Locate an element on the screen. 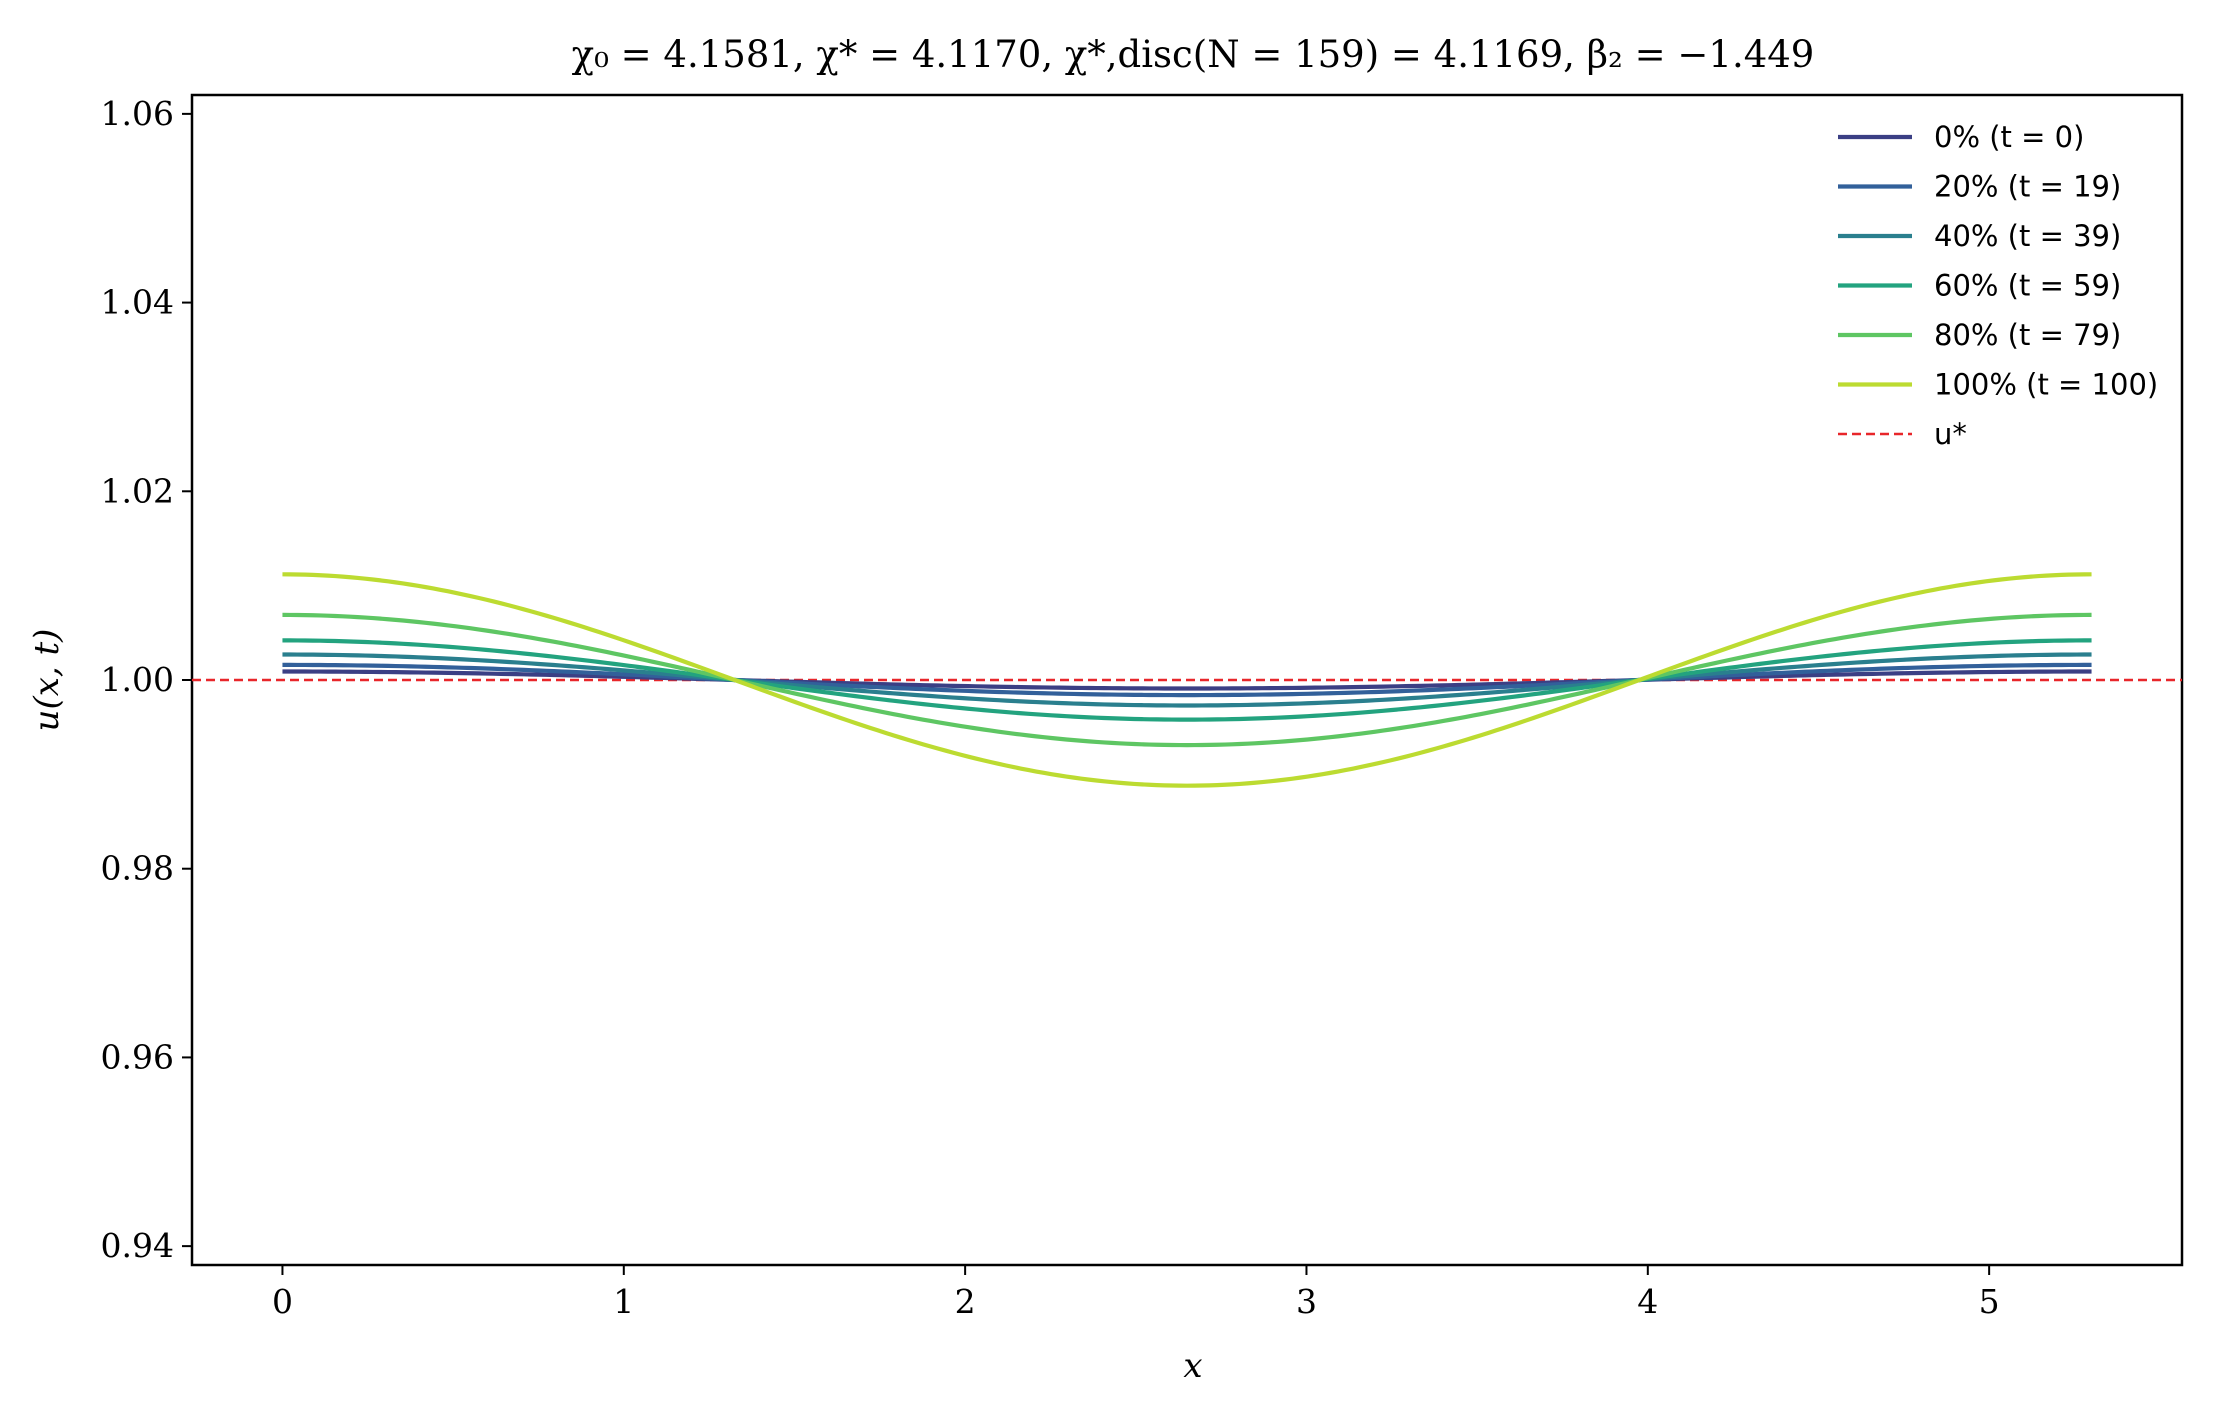 This screenshot has height=1409, width=2220. x-tick-label: 2 is located at coordinates (965, 1301).